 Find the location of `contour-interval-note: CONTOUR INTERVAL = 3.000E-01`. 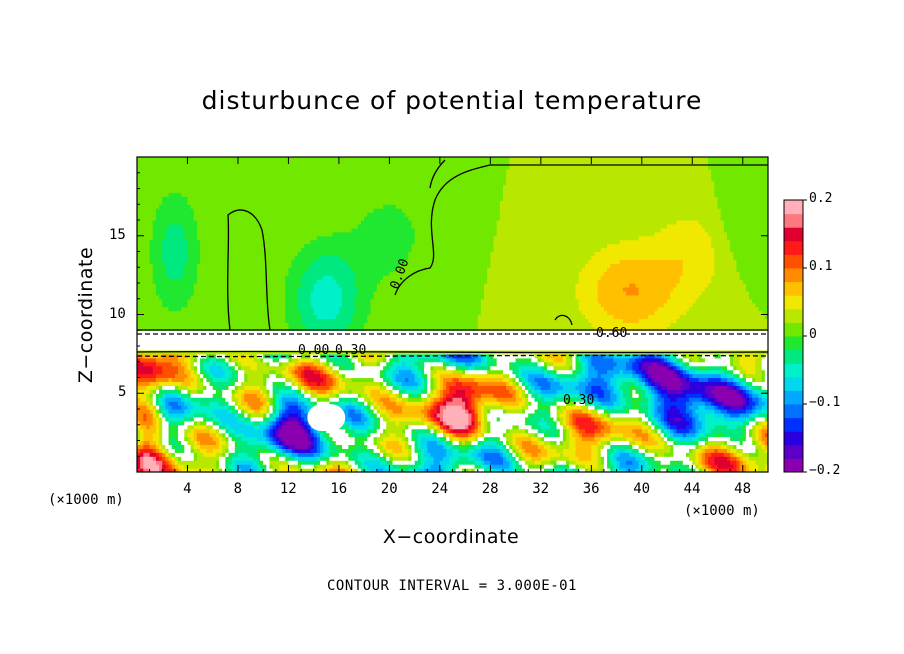

contour-interval-note: CONTOUR INTERVAL = 3.000E-01 is located at coordinates (451, 586).